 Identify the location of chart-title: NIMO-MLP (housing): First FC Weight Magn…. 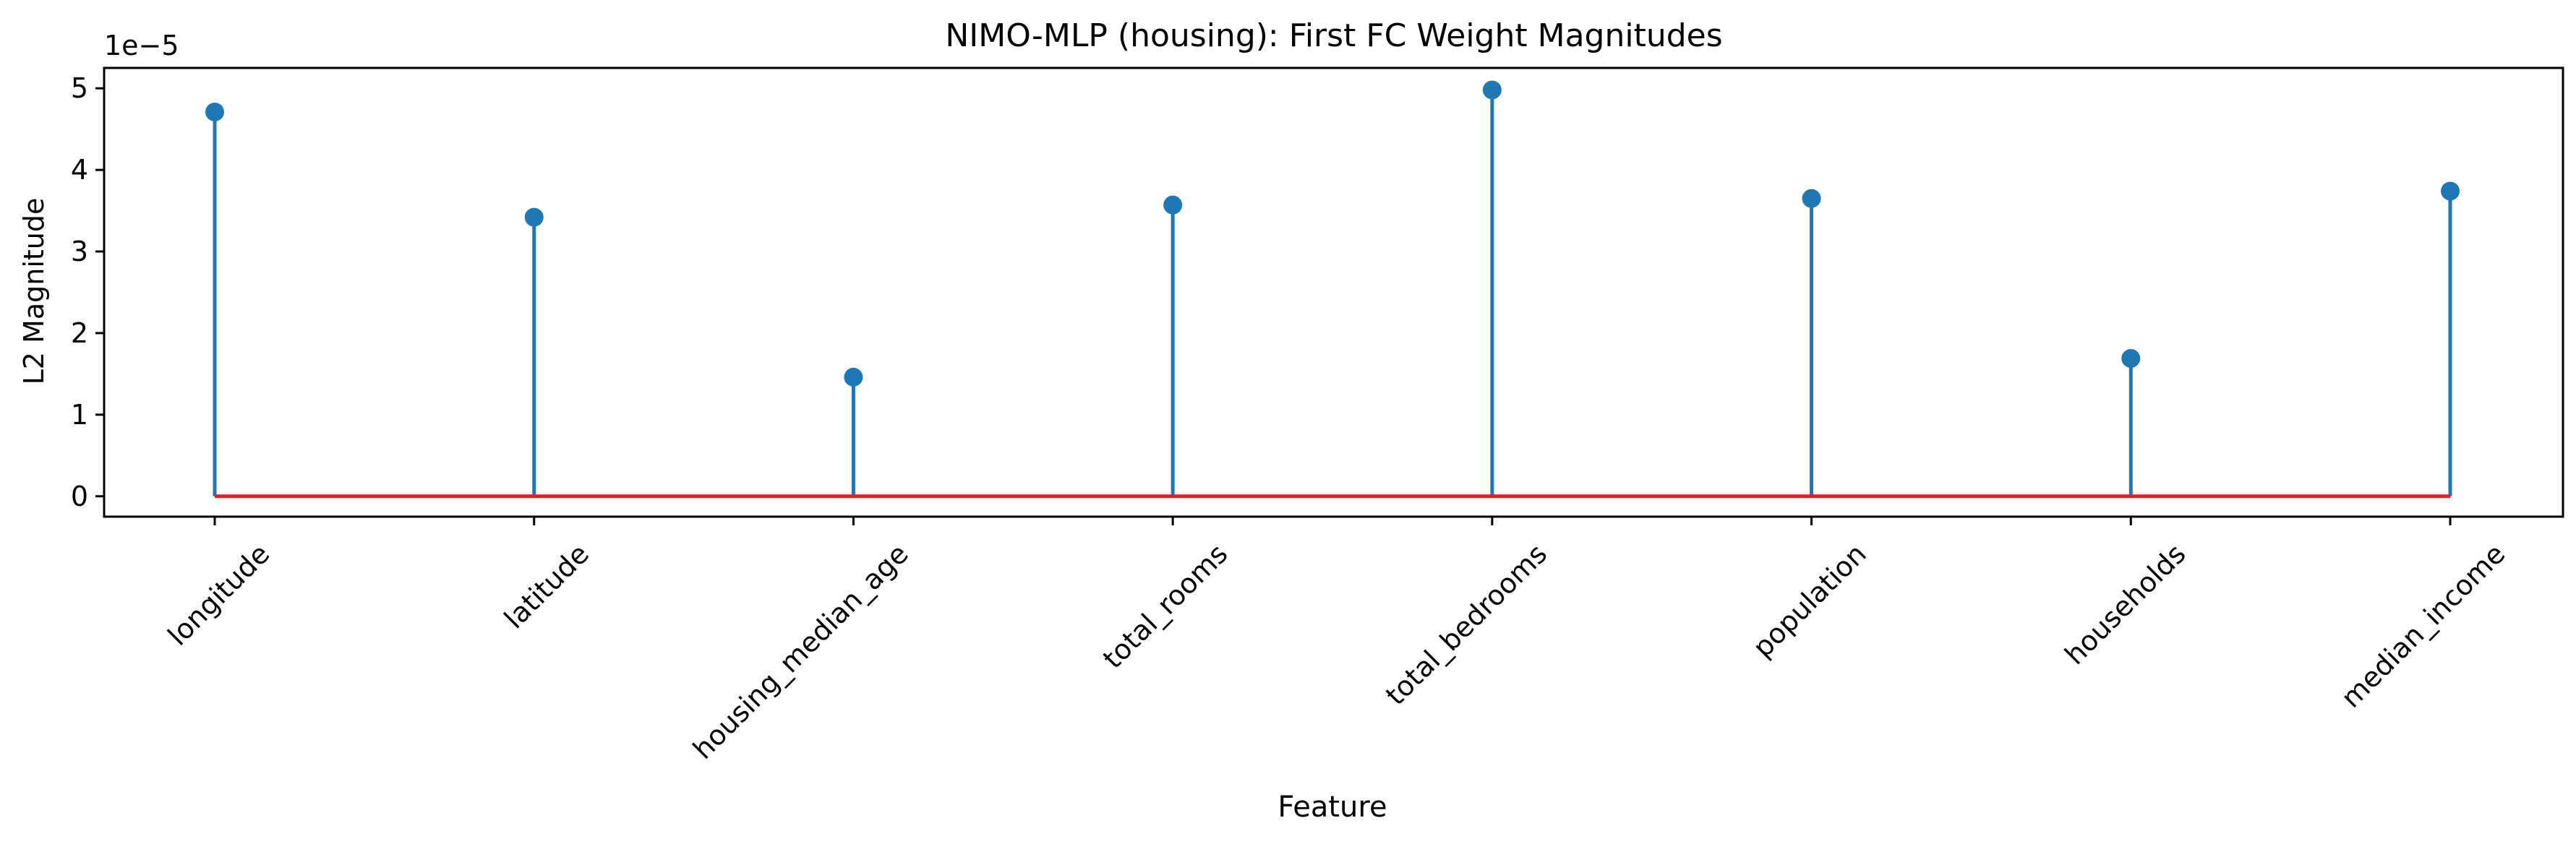
(1333, 36).